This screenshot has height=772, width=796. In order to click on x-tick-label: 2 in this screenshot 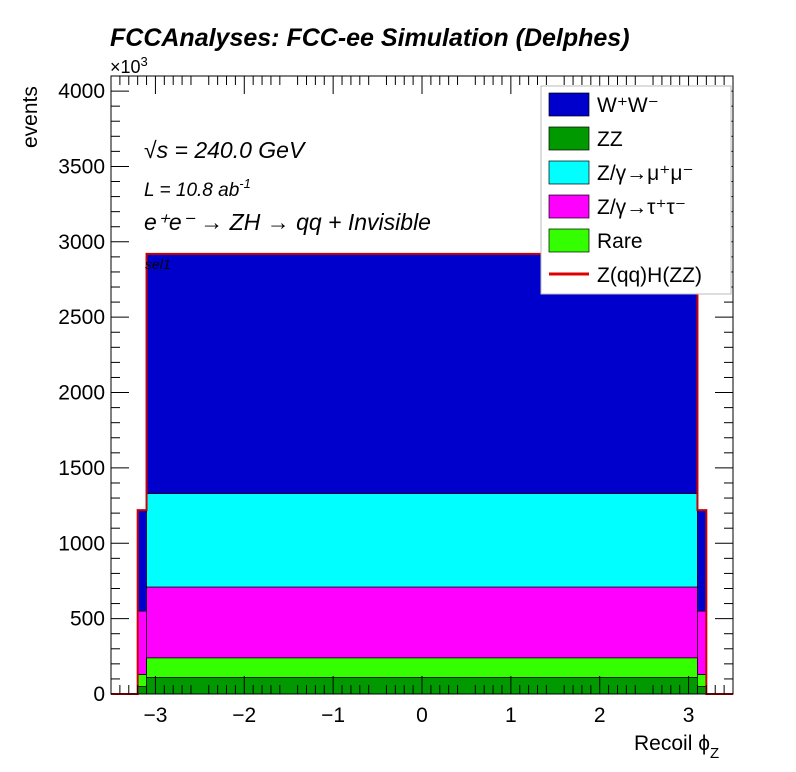, I will do `click(600, 715)`.